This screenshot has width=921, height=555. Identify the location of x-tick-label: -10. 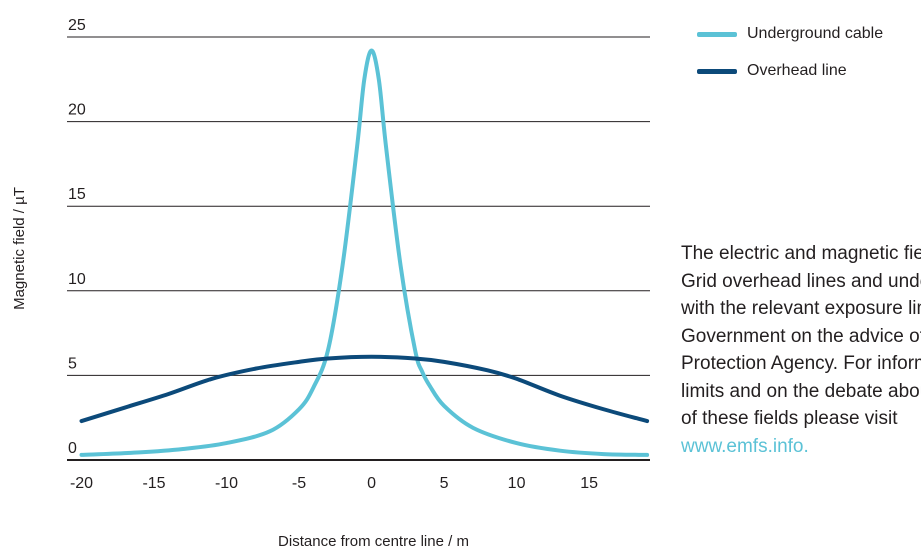
(226, 483).